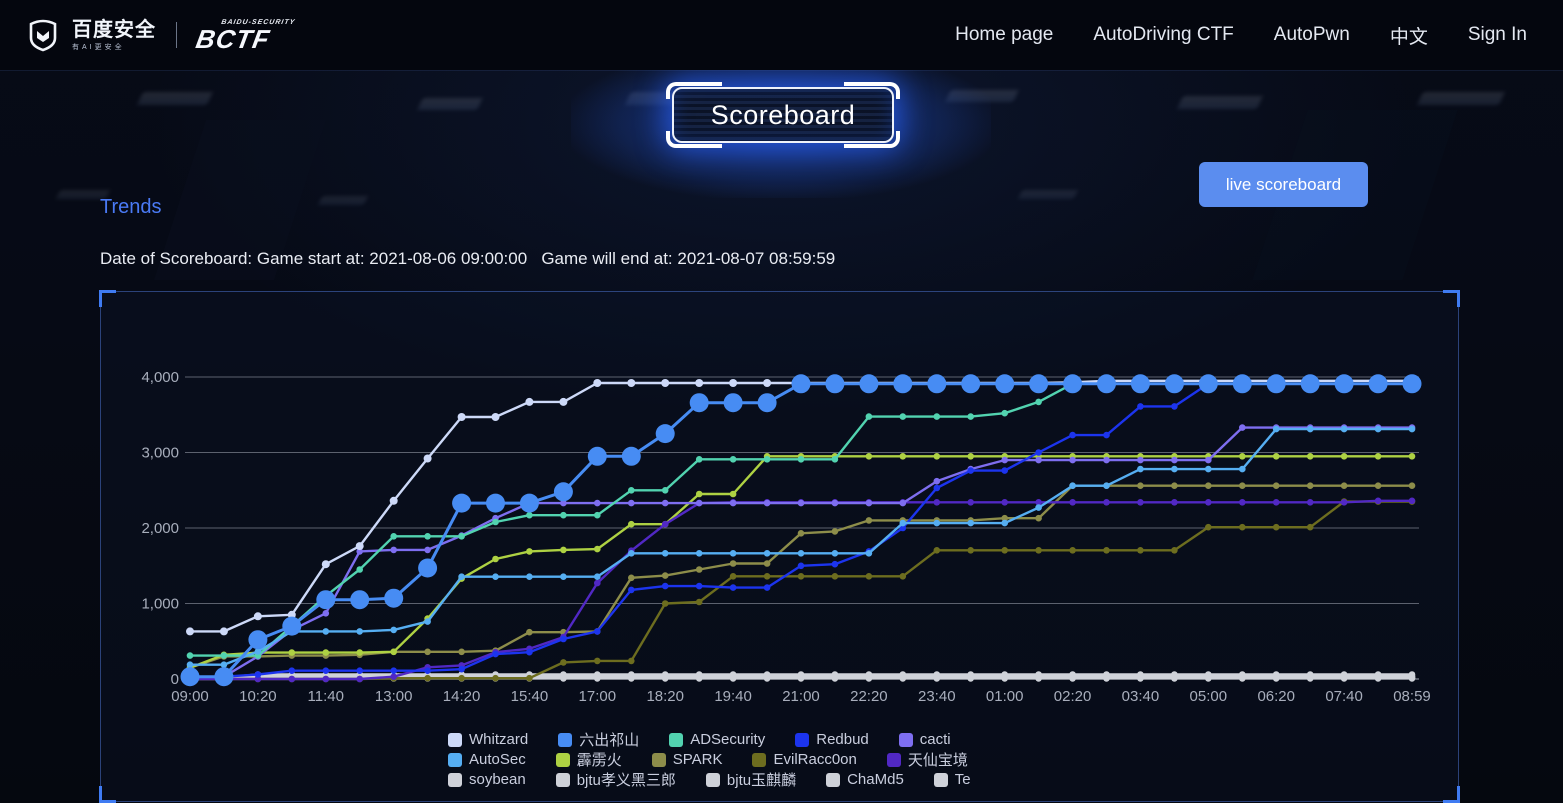  Describe the element at coordinates (598, 739) in the screenshot. I see `legend-item-六出祁山: 六出祁山` at that location.